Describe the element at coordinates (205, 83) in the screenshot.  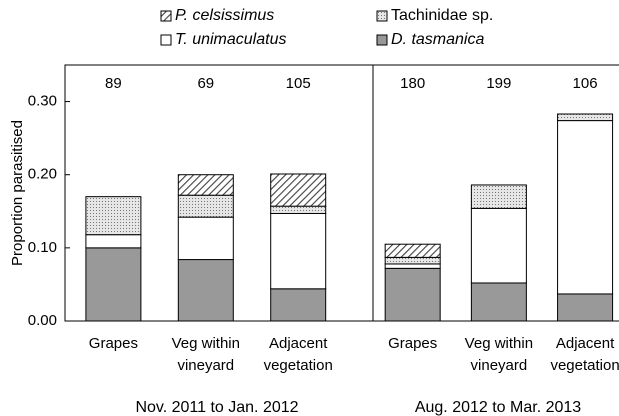
I see `sample-size: 69` at that location.